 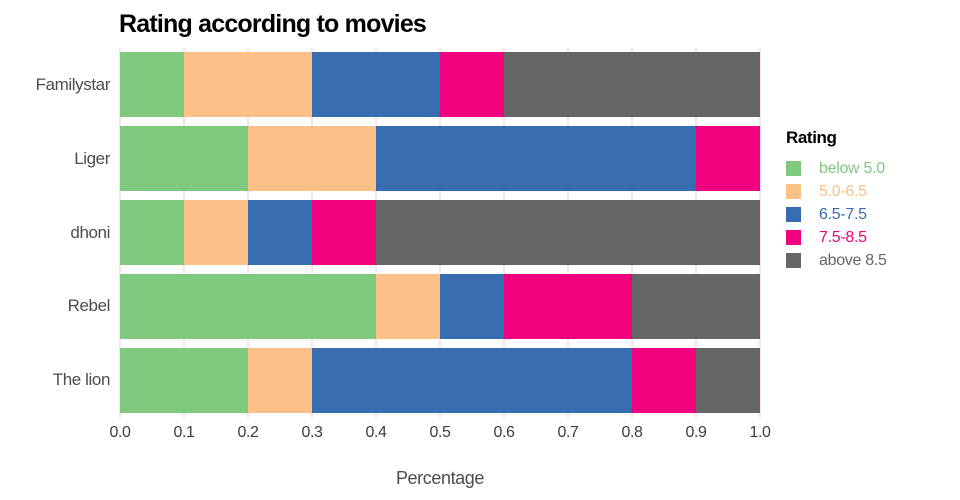 I want to click on legend-label: 6.5-7.5, so click(x=843, y=214).